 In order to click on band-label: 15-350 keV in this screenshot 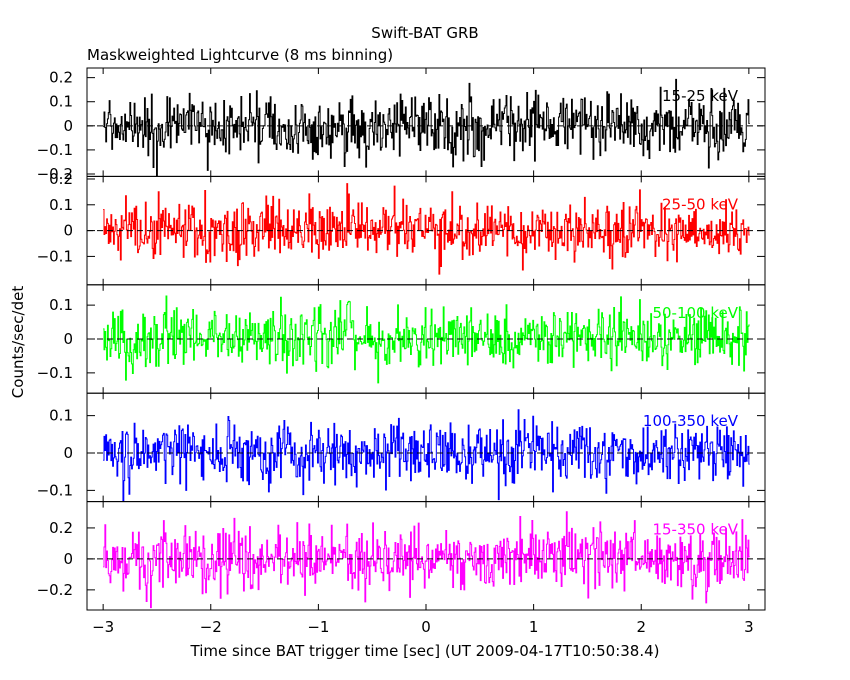, I will do `click(695, 530)`.